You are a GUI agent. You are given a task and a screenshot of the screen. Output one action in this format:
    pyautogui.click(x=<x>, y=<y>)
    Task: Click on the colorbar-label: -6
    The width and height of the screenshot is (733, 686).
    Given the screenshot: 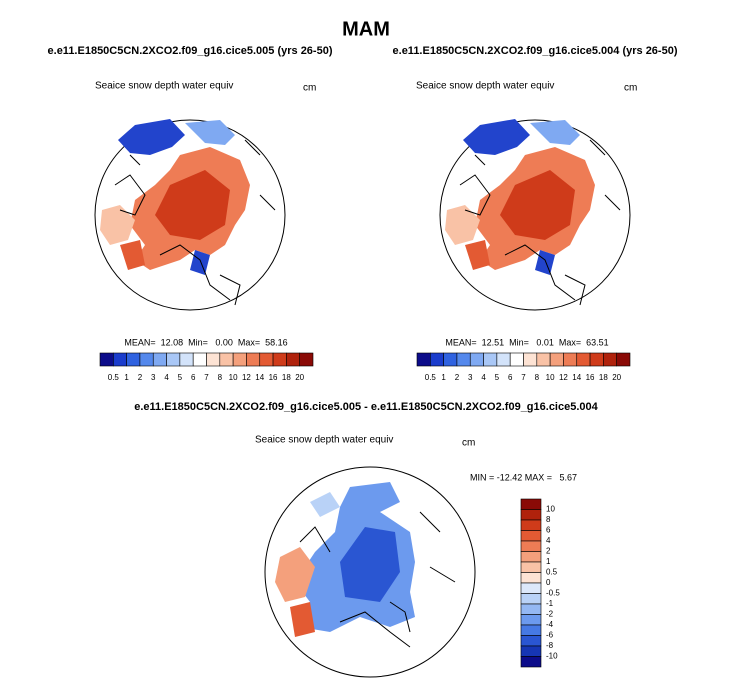 What is the action you would take?
    pyautogui.click(x=550, y=635)
    